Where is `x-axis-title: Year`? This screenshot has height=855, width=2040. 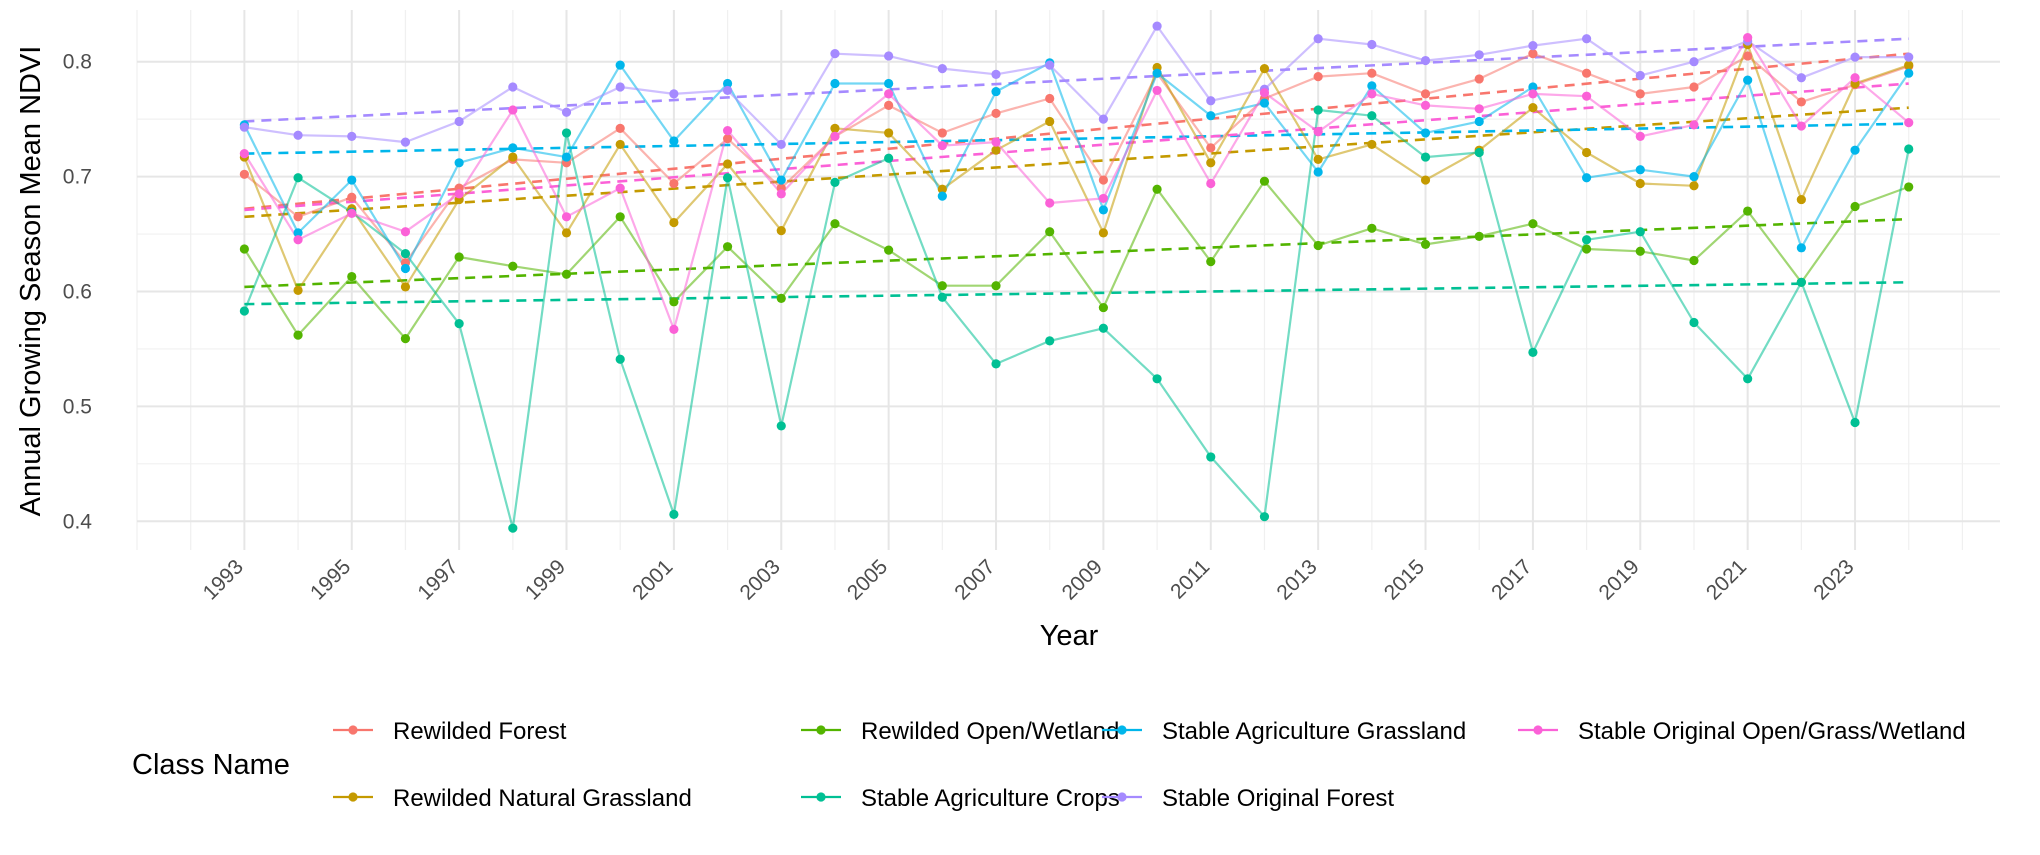 x-axis-title: Year is located at coordinates (1069, 636).